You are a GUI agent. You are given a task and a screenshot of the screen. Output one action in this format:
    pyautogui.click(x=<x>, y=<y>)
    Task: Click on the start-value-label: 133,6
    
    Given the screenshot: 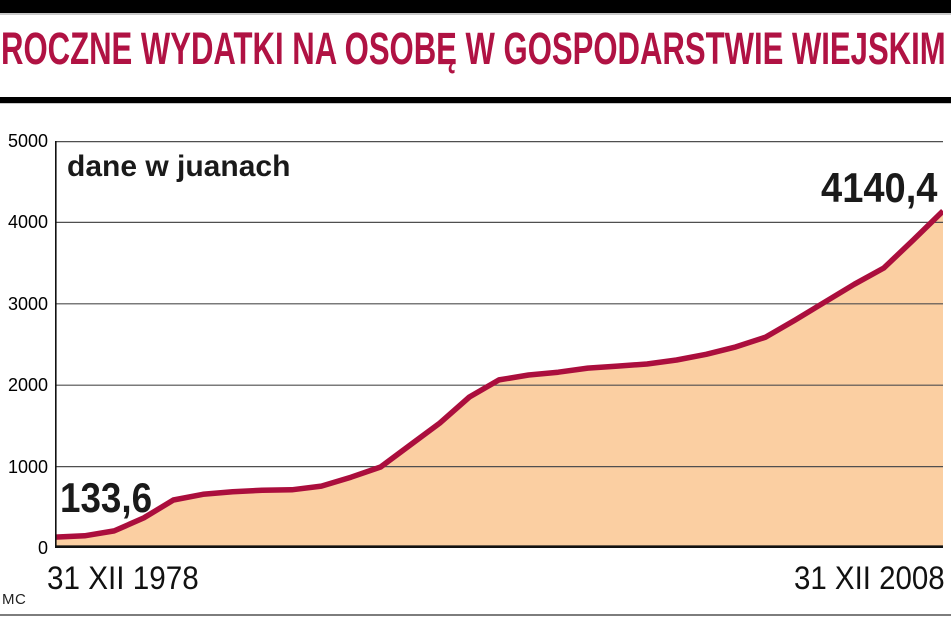 What is the action you would take?
    pyautogui.click(x=106, y=497)
    